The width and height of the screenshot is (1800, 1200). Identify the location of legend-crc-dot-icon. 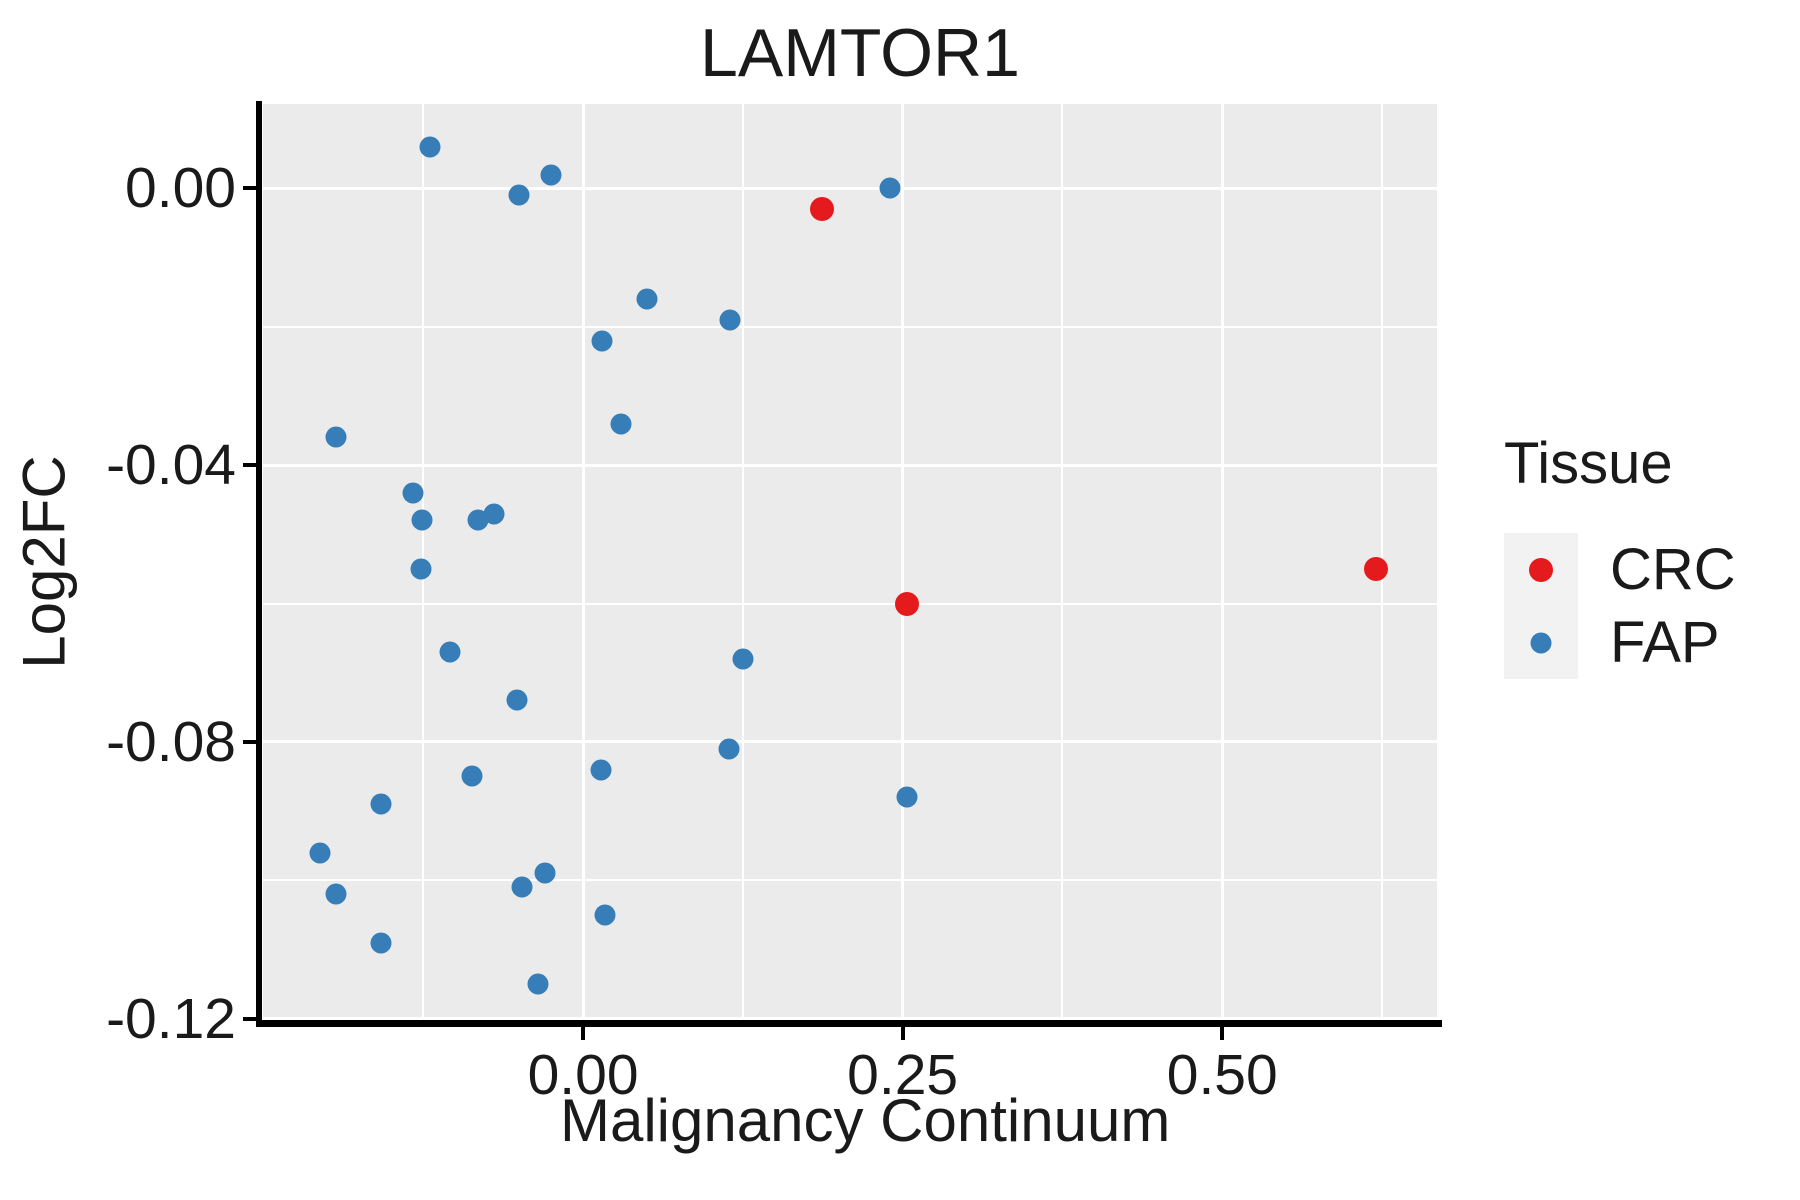
(1541, 569).